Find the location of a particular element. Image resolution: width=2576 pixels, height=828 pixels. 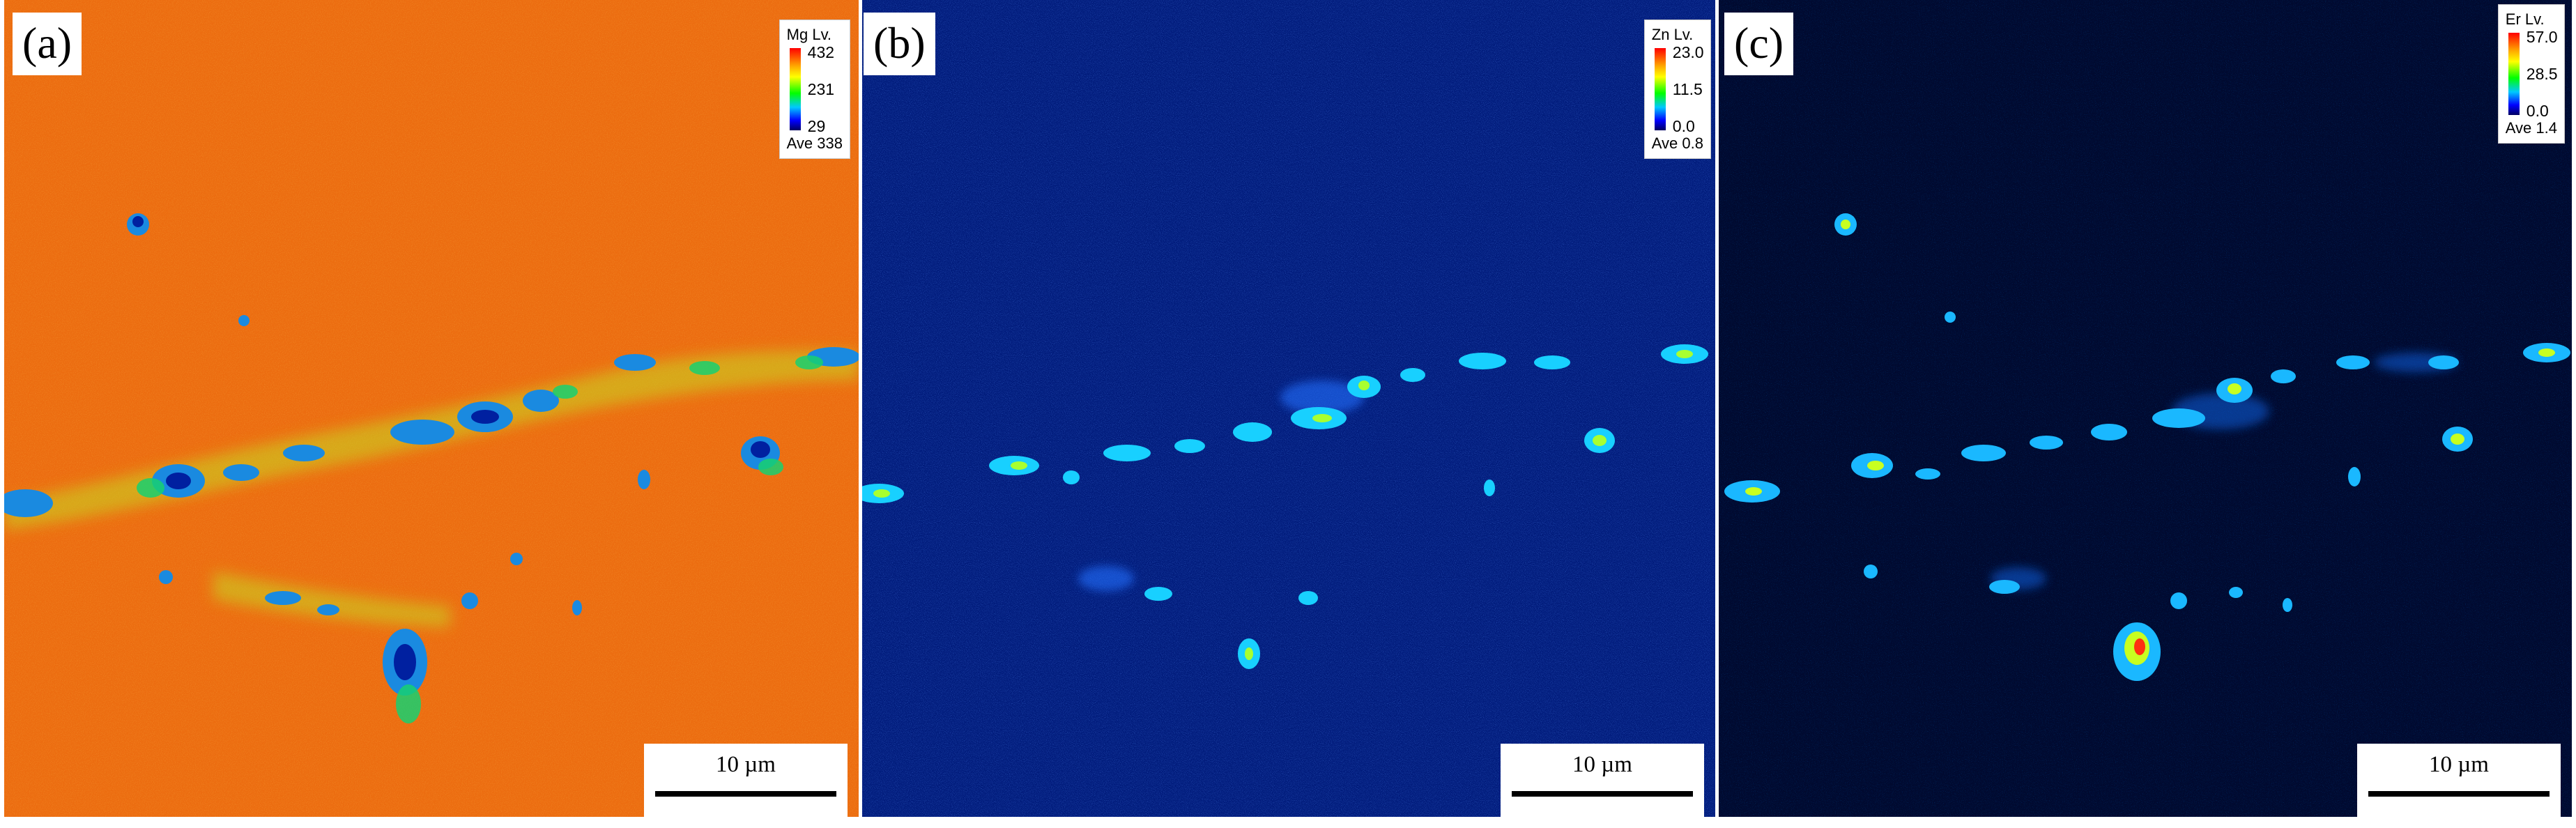

legend-average: Ave 338 is located at coordinates (815, 143).